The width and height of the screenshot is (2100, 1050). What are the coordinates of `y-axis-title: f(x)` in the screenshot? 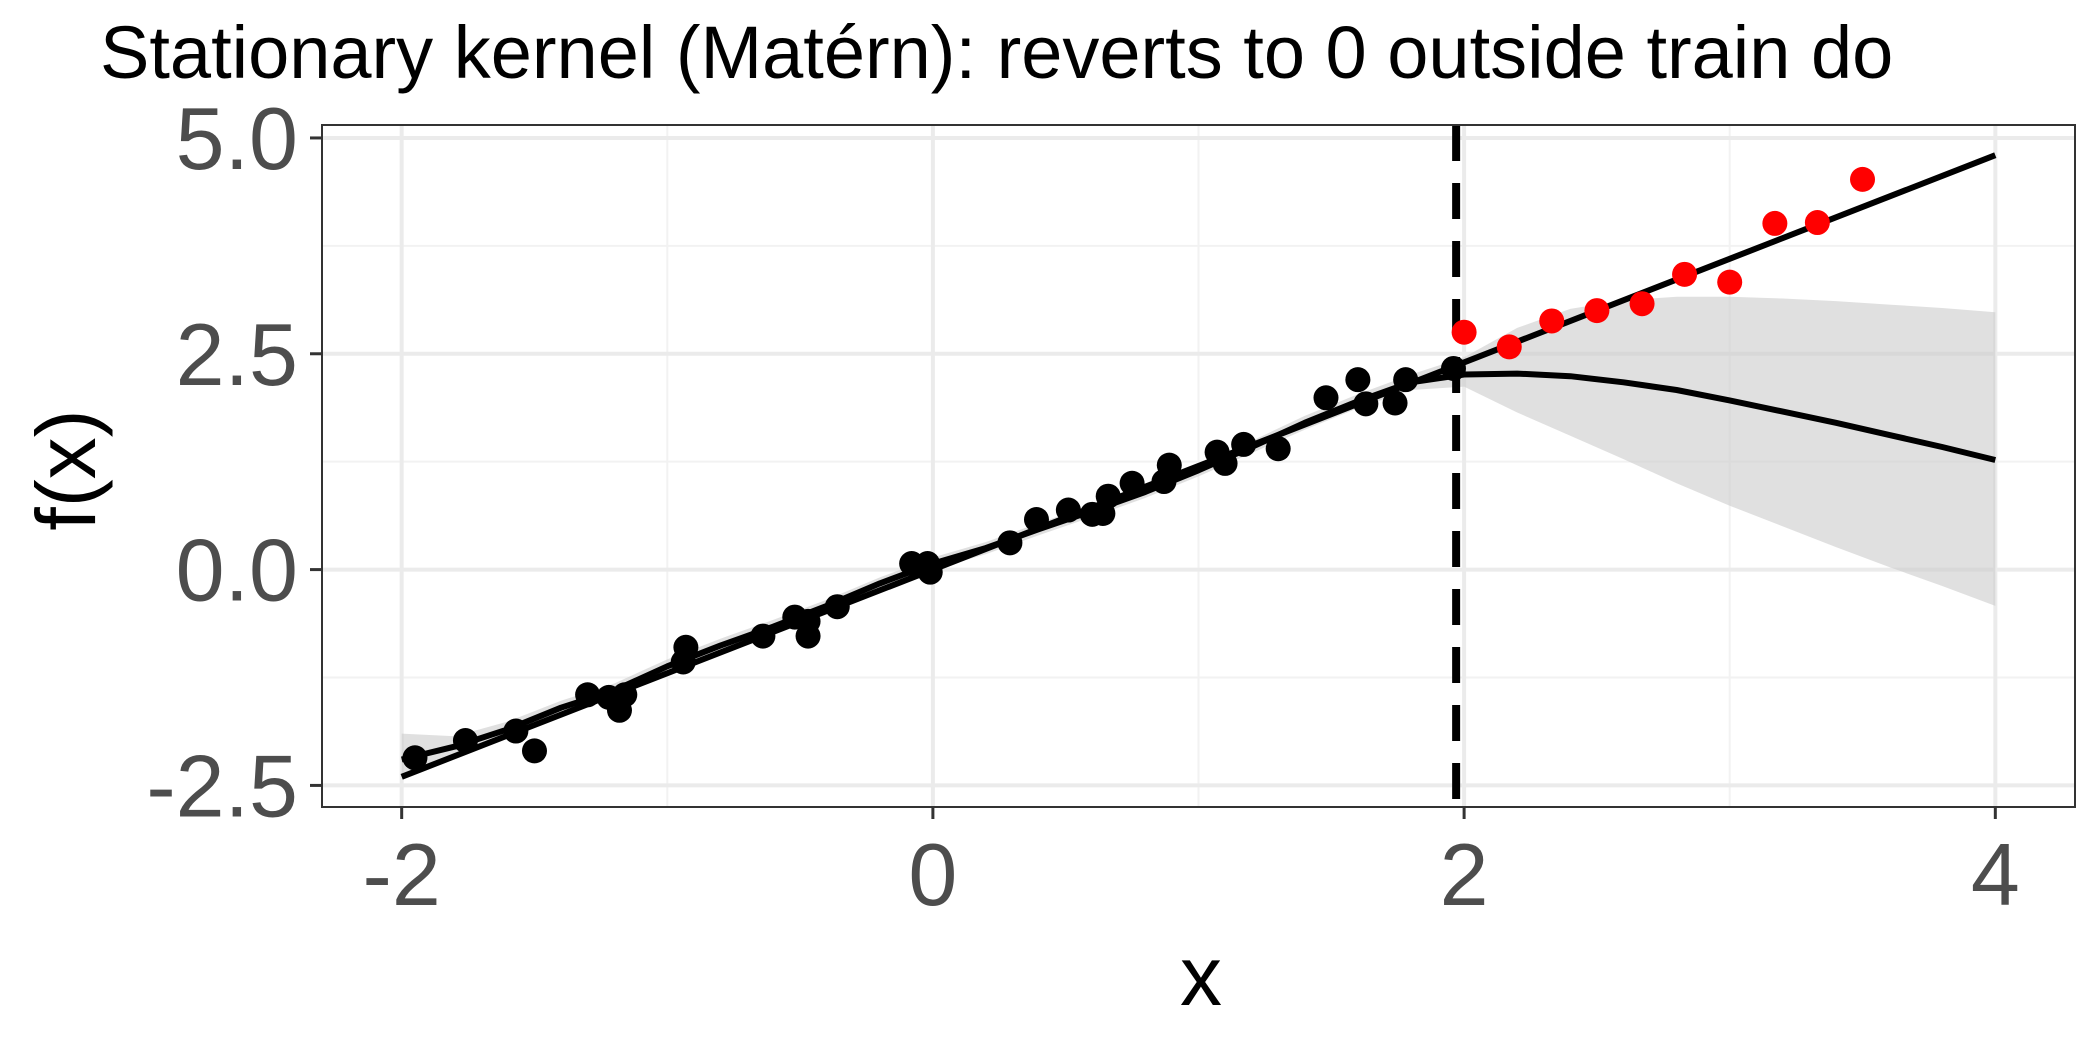 It's located at (66, 469).